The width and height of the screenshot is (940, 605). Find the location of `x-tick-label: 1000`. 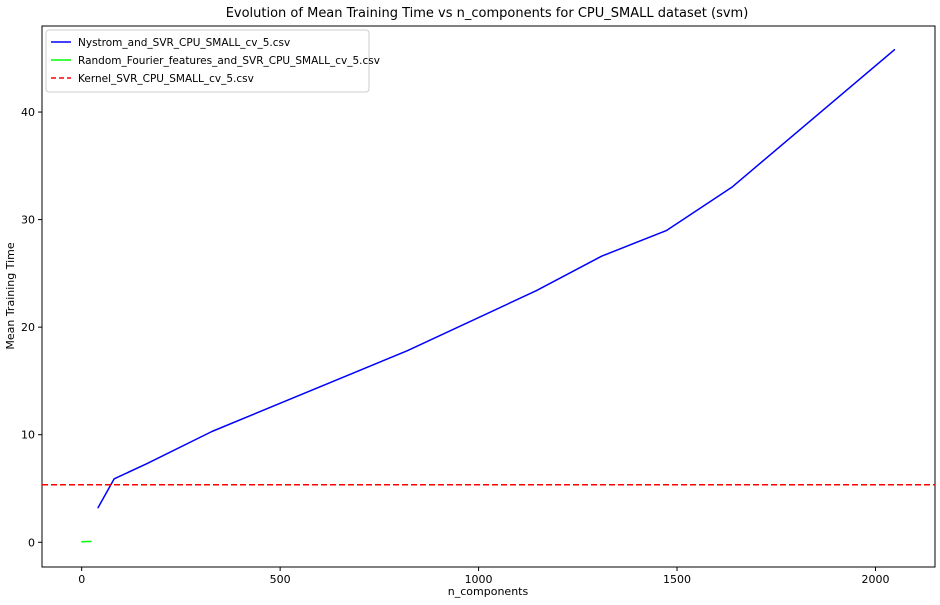

x-tick-label: 1000 is located at coordinates (479, 579).